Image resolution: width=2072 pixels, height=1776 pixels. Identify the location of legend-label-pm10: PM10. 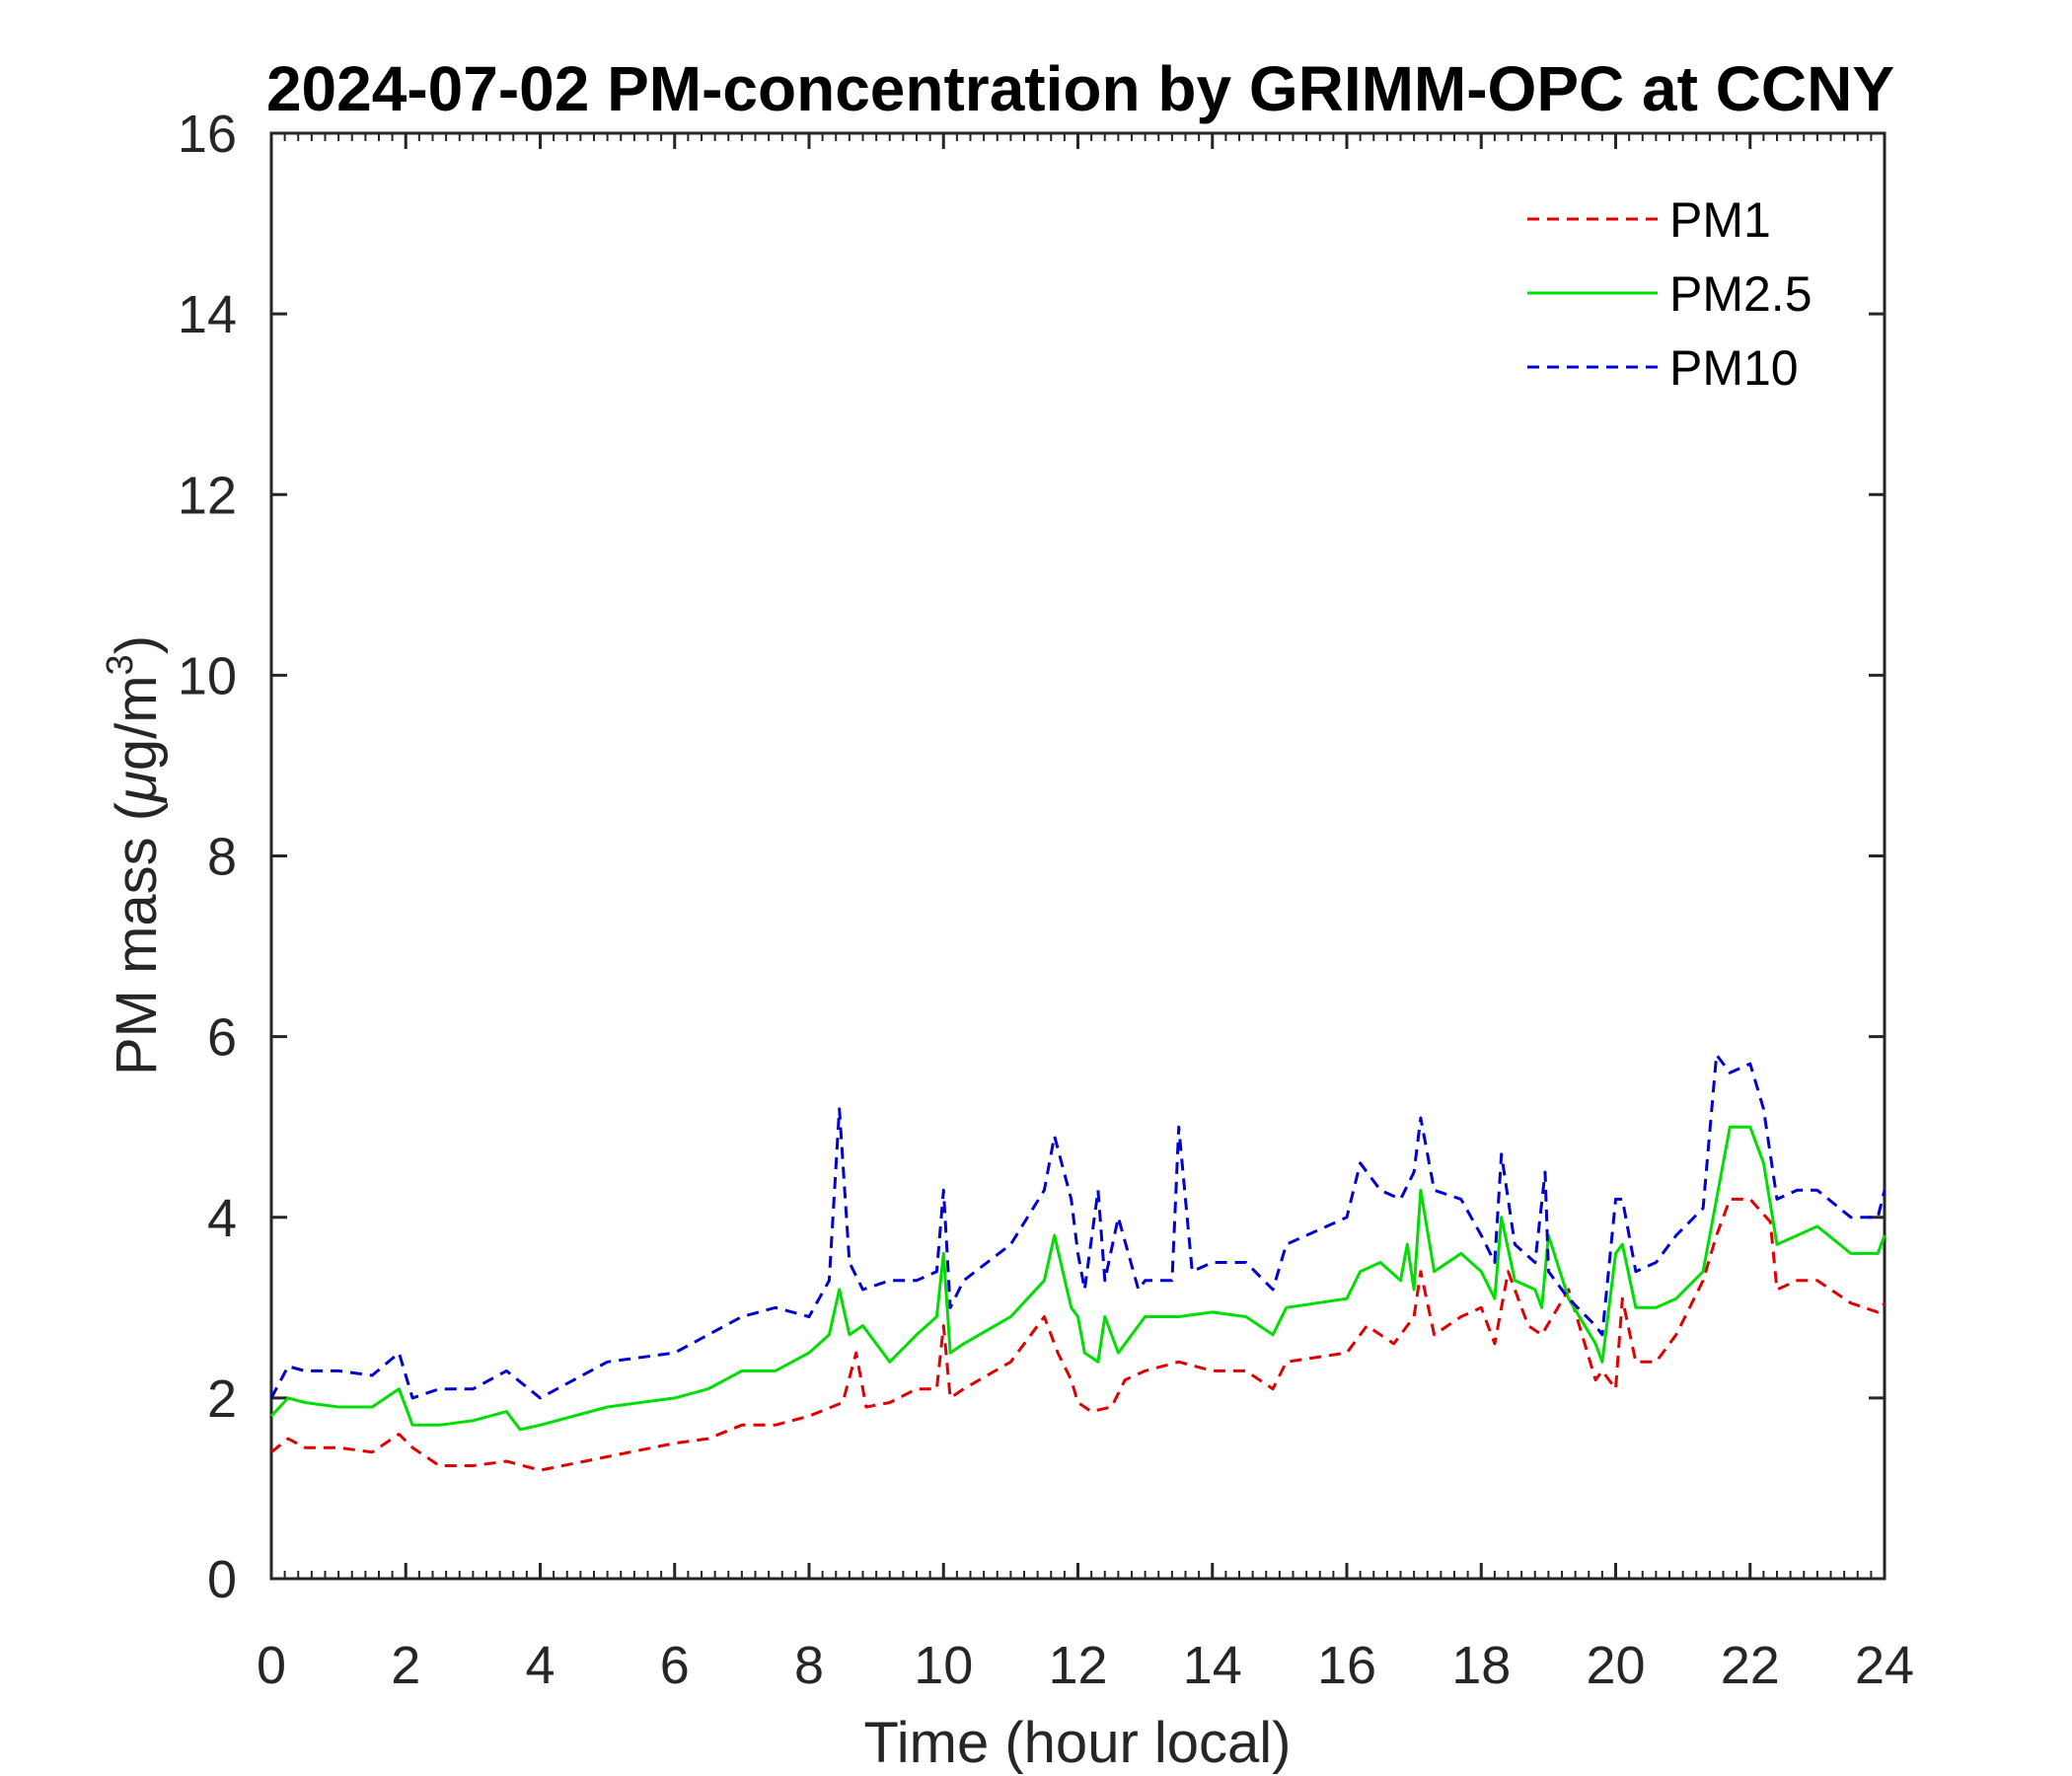
(1734, 368).